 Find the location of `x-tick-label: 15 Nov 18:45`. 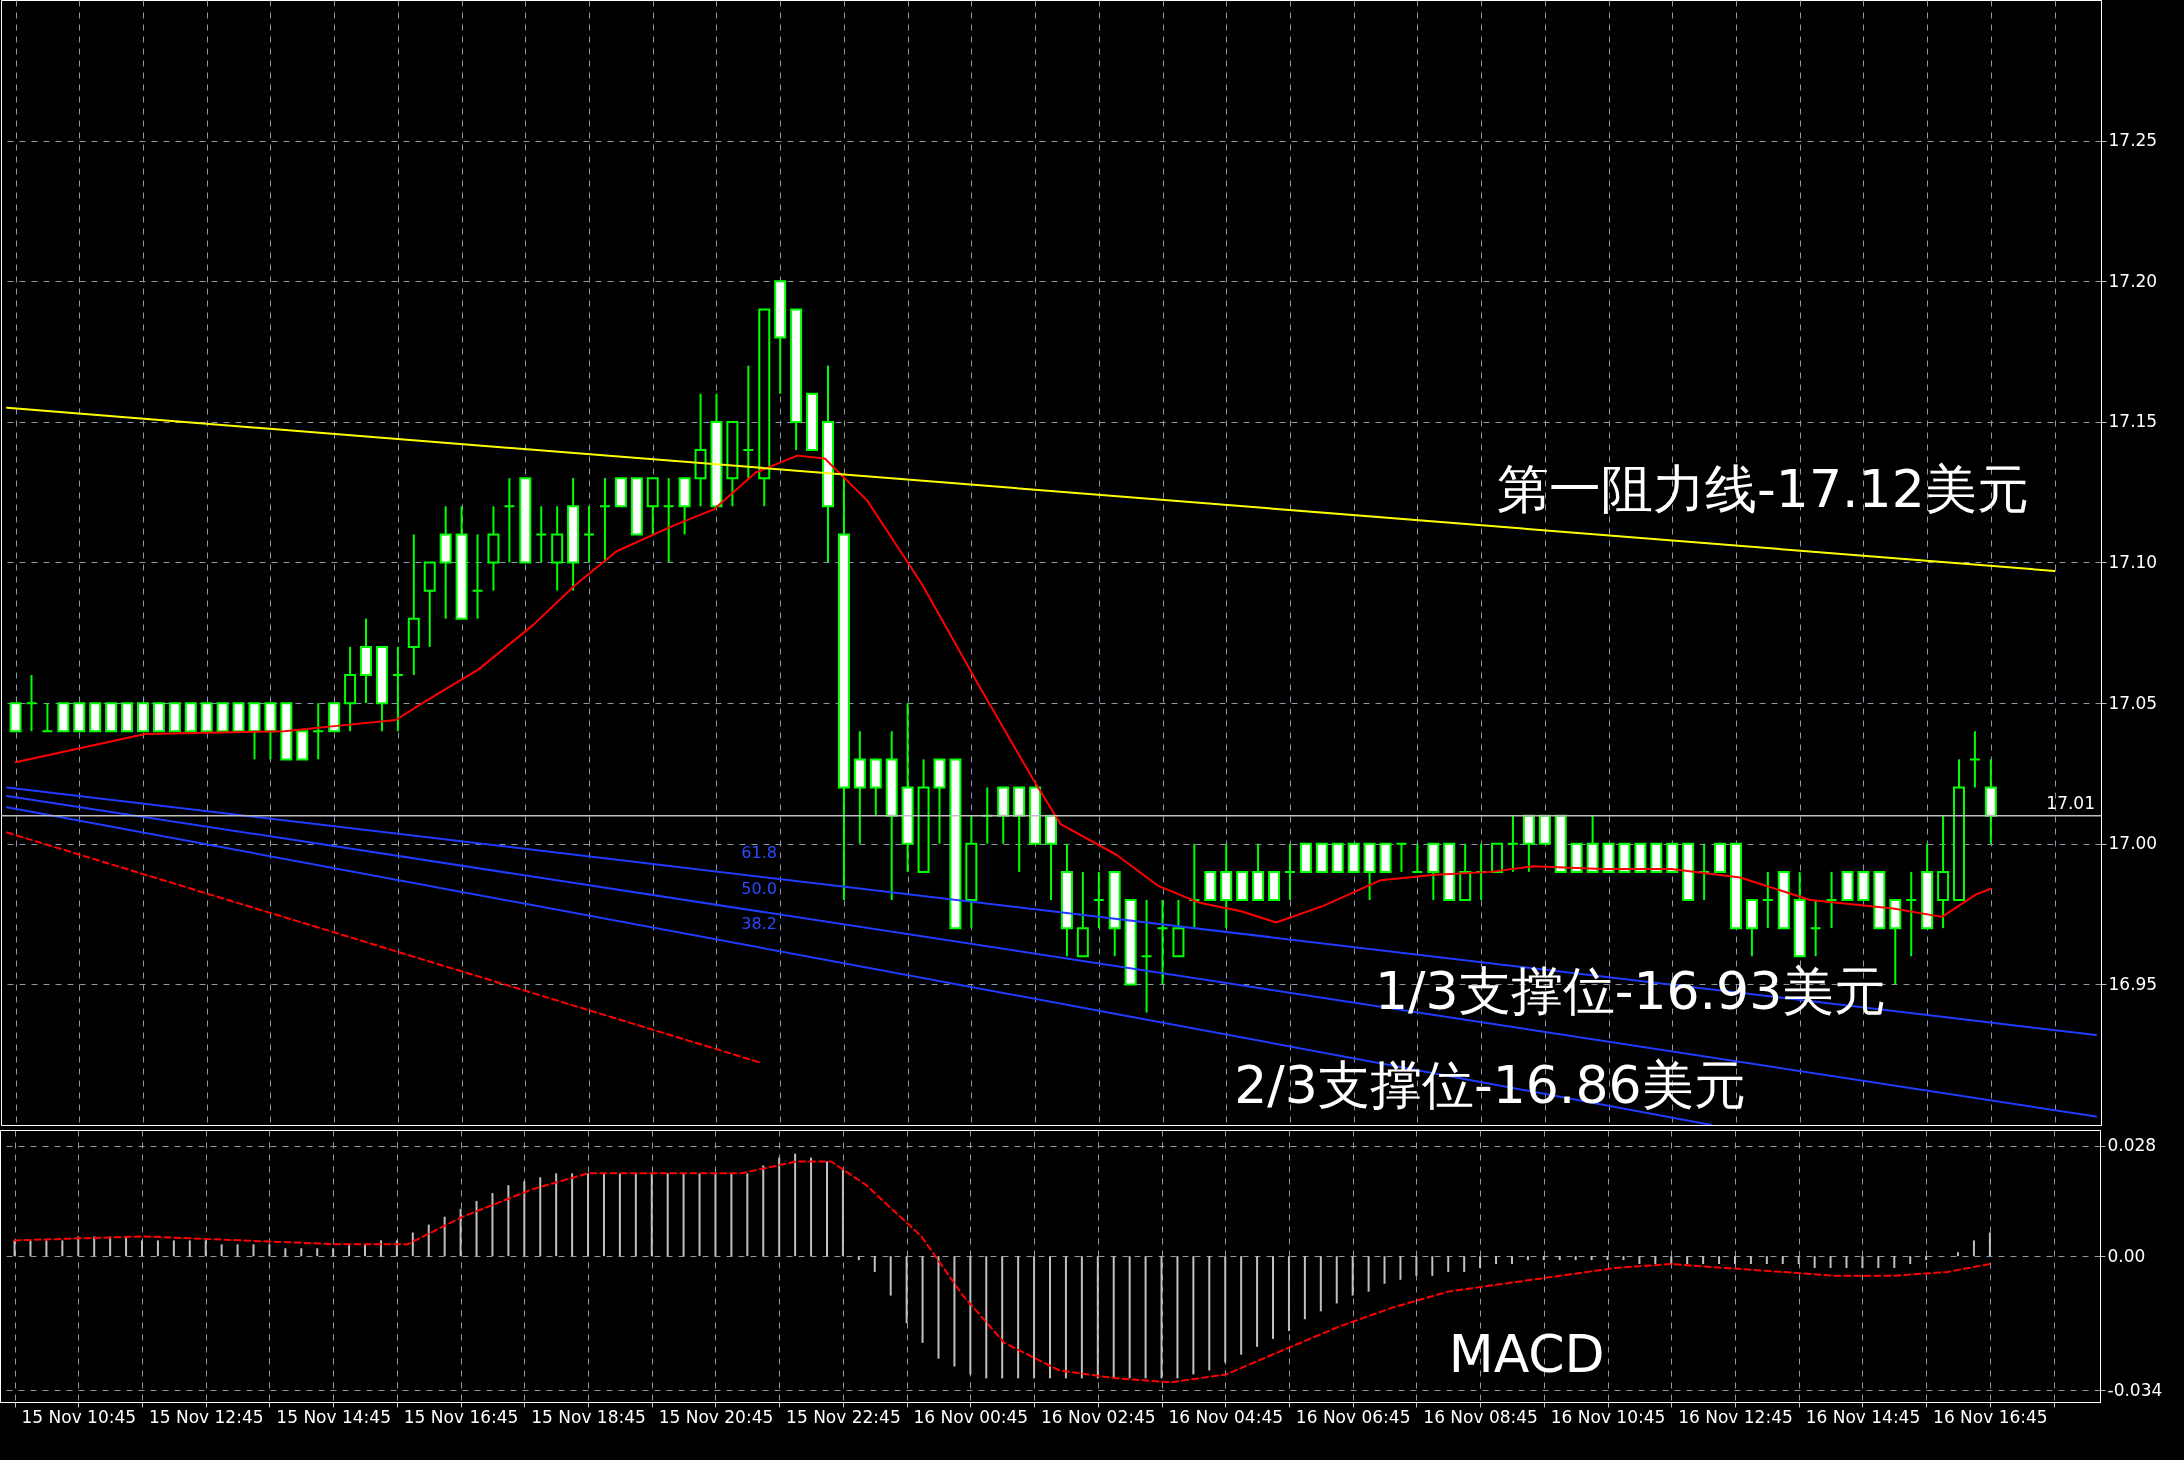

x-tick-label: 15 Nov 18:45 is located at coordinates (588, 1416).